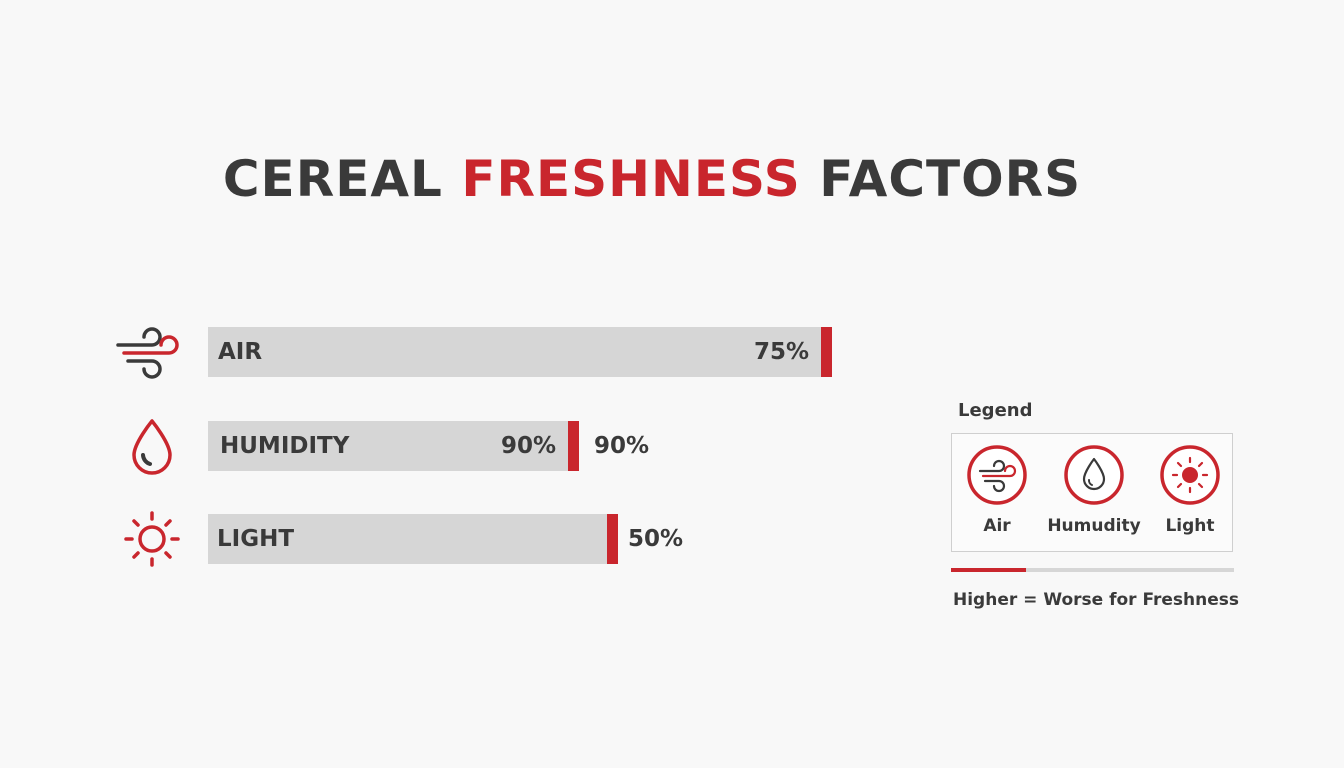 The height and width of the screenshot is (768, 1344). I want to click on bar-label-humidity: HUMIDITY, so click(285, 446).